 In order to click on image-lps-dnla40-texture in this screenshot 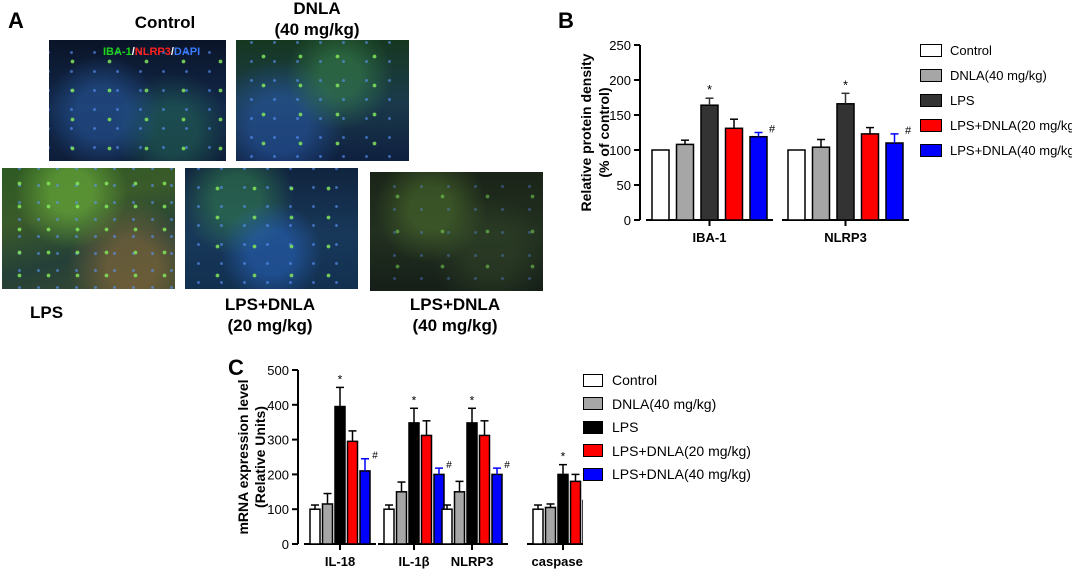, I will do `click(456, 231)`.